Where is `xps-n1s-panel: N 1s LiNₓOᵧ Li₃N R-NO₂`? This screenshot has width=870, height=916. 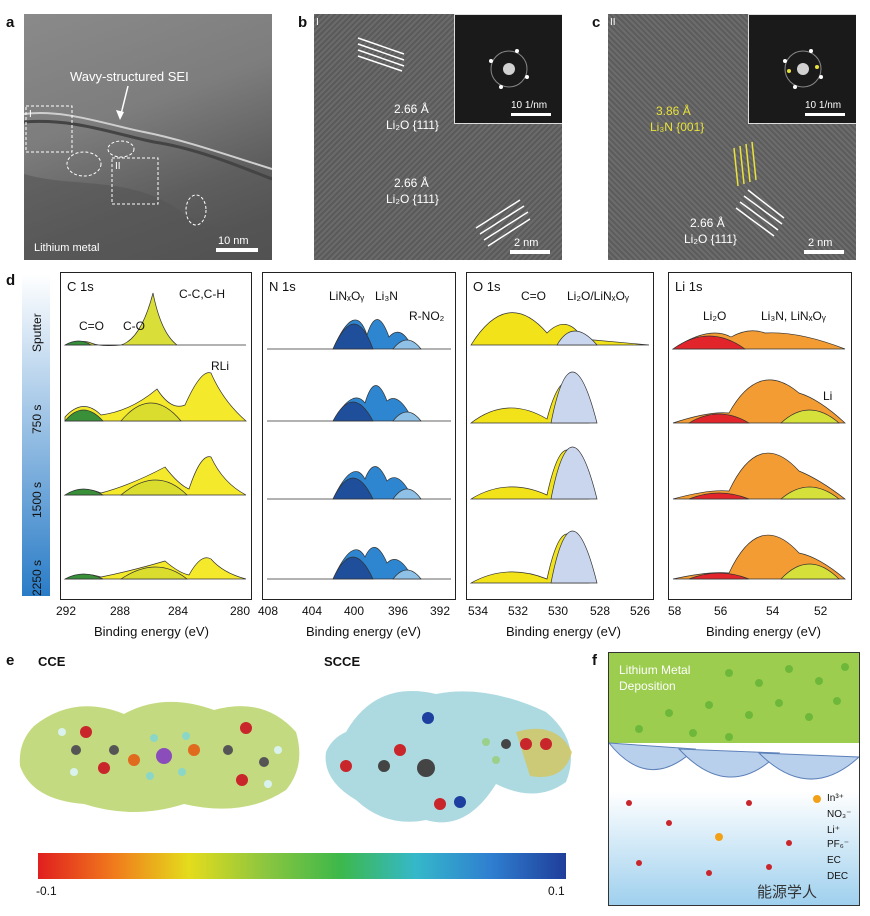
xps-n1s-panel: N 1s LiNₓOᵧ Li₃N R-NO₂ is located at coordinates (359, 436).